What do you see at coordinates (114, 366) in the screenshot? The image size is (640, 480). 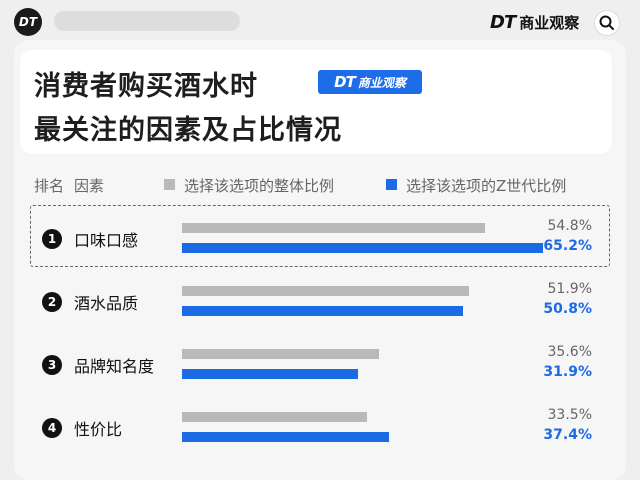 I see `category-label: 品牌知名度` at bounding box center [114, 366].